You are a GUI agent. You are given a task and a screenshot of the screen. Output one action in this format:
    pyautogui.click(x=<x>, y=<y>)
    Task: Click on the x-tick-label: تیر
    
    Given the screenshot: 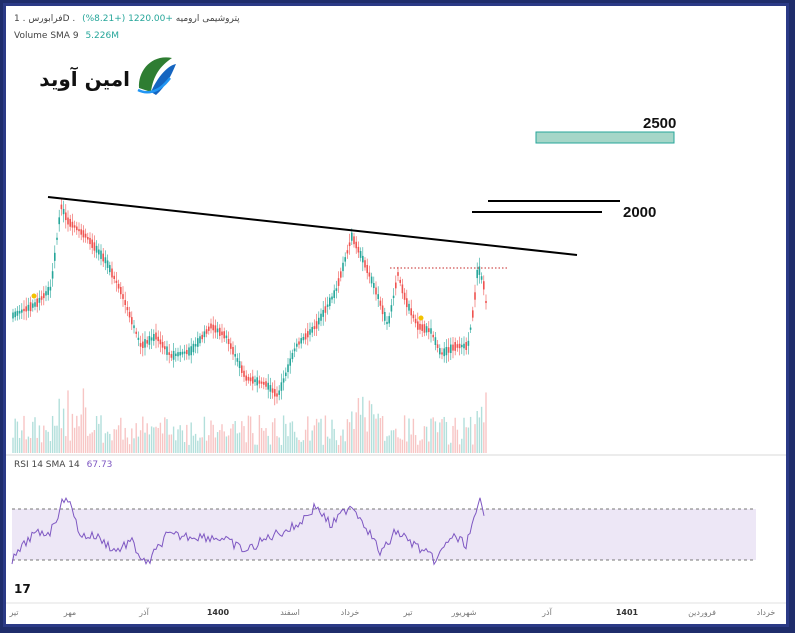 What is the action you would take?
    pyautogui.click(x=13, y=612)
    